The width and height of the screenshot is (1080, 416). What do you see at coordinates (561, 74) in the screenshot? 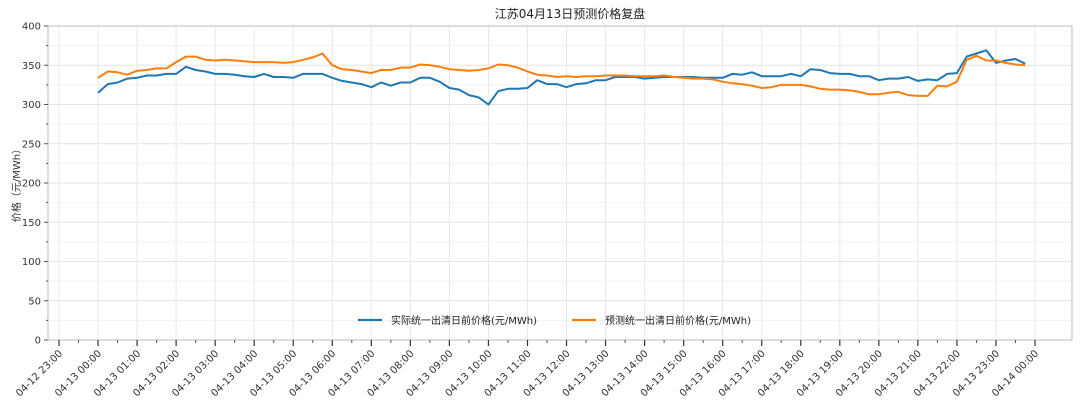
I see `forecast-price-line` at bounding box center [561, 74].